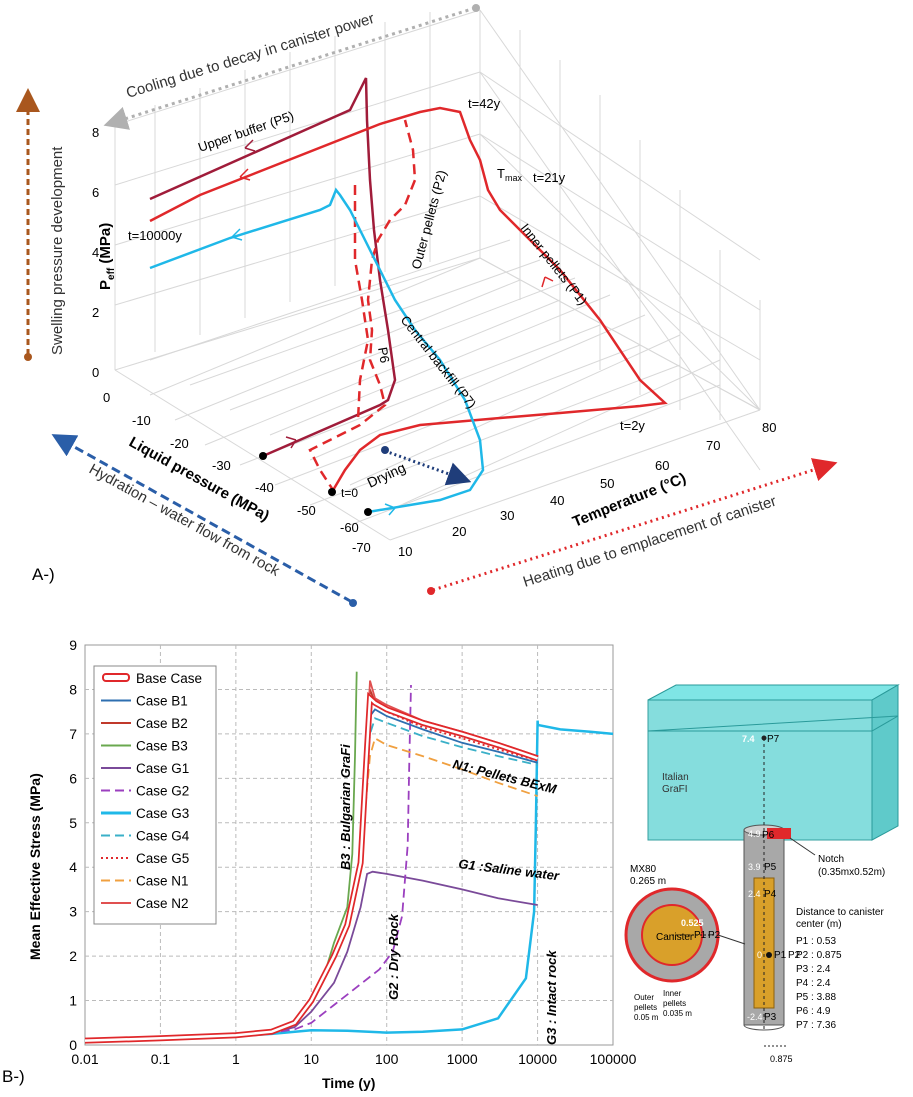  I want to click on ring-value: 0.525, so click(692, 923).